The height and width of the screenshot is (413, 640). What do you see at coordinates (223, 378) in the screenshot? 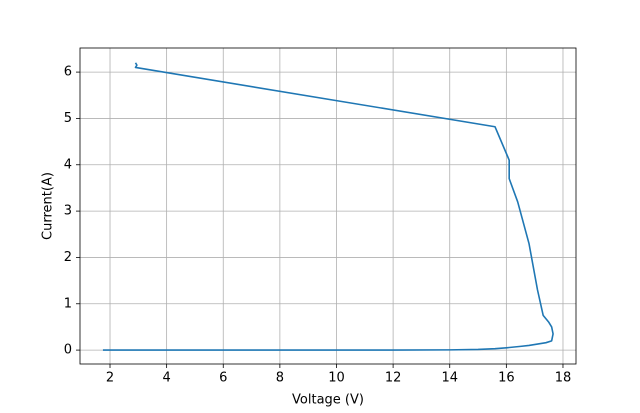
I see `x-tick-label: 6` at bounding box center [223, 378].